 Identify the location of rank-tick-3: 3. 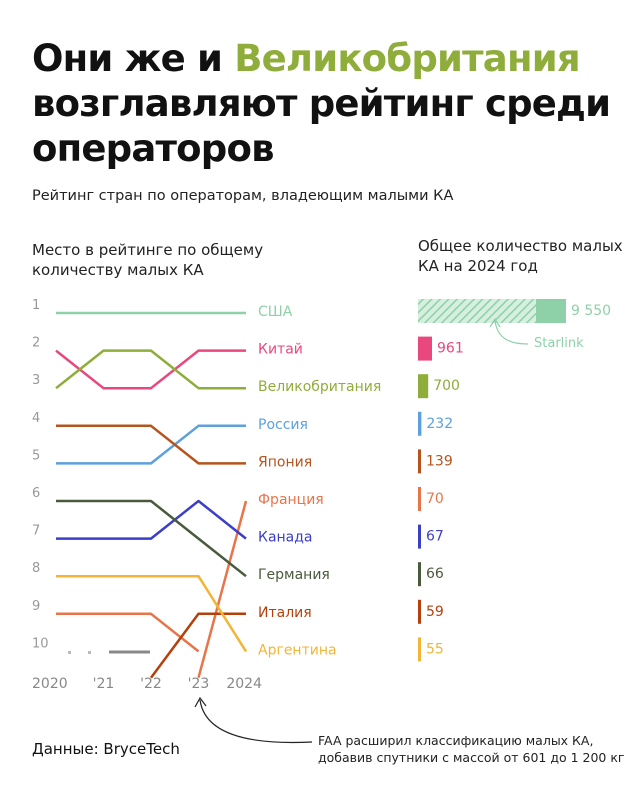
(36, 380).